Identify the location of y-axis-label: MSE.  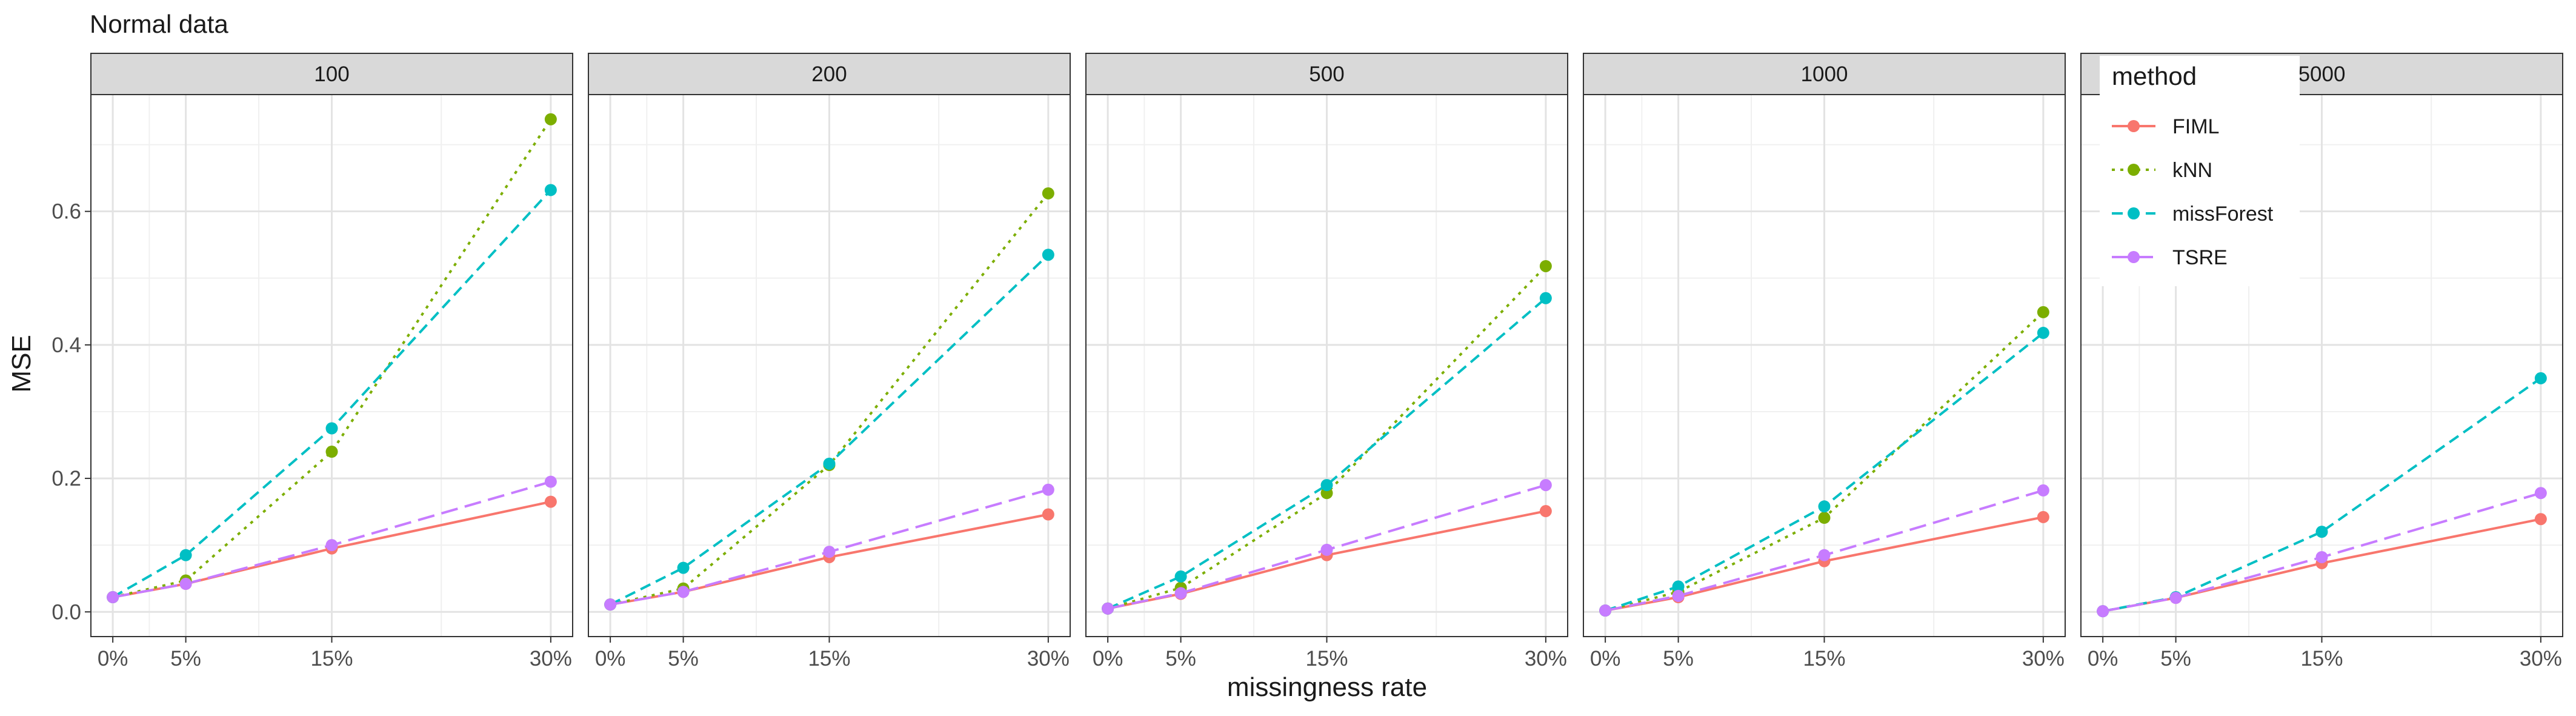
(21, 363).